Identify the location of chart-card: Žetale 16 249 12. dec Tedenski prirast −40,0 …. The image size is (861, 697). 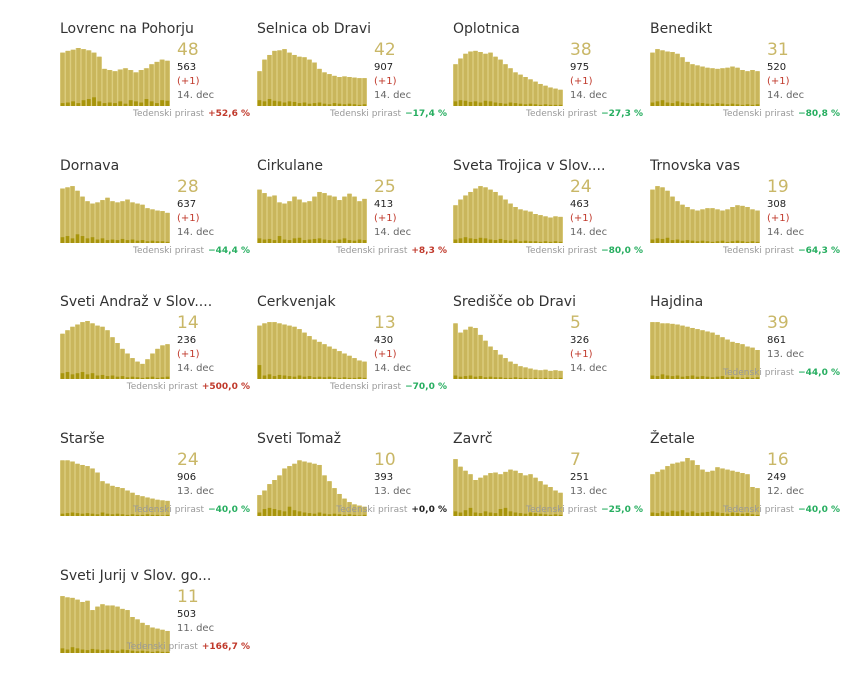
(745, 495).